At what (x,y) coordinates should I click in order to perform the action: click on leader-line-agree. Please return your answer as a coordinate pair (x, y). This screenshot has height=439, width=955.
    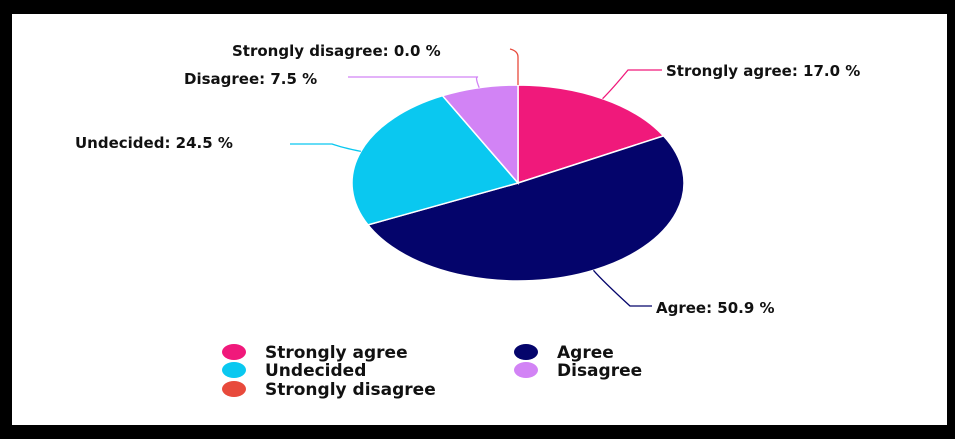
    Looking at the image, I should click on (622, 288).